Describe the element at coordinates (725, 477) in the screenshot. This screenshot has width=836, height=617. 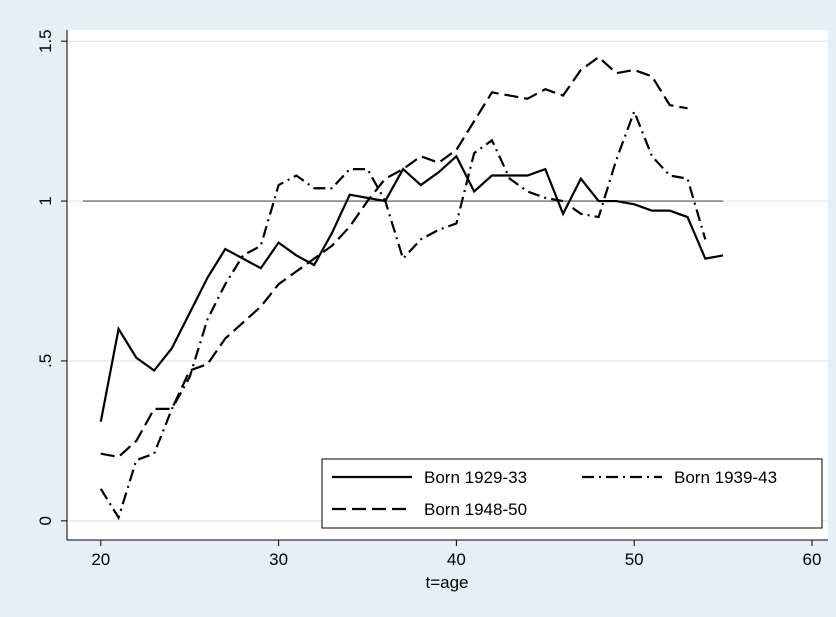
I see `legend-label: Born 1939-43` at that location.